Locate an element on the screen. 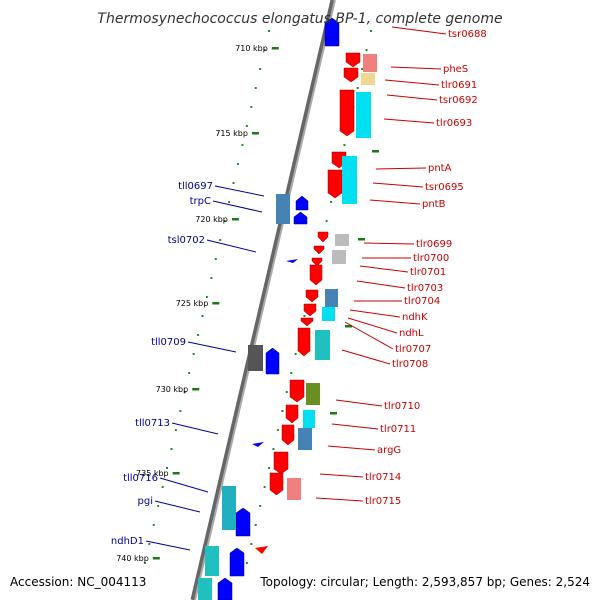  forward-gene-label: tlr0703 is located at coordinates (425, 288).